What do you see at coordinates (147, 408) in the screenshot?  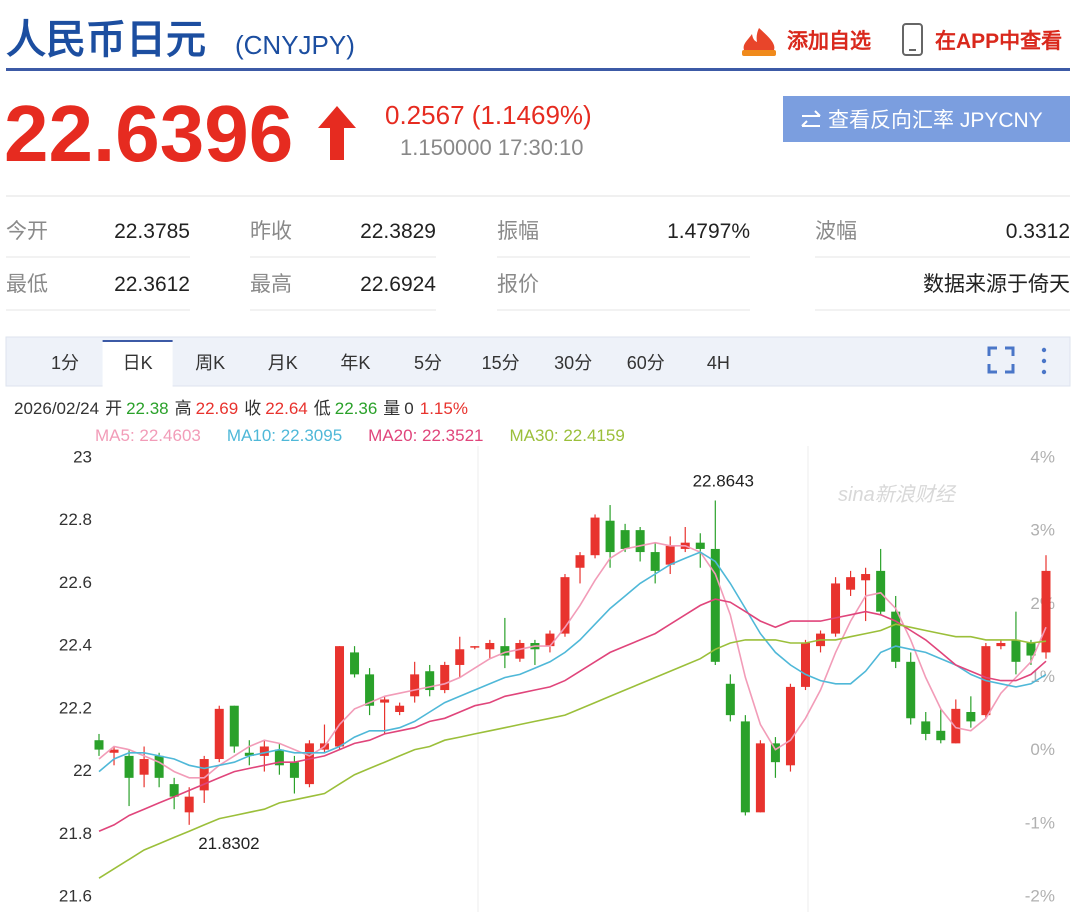 I see `info-value: 22.38` at bounding box center [147, 408].